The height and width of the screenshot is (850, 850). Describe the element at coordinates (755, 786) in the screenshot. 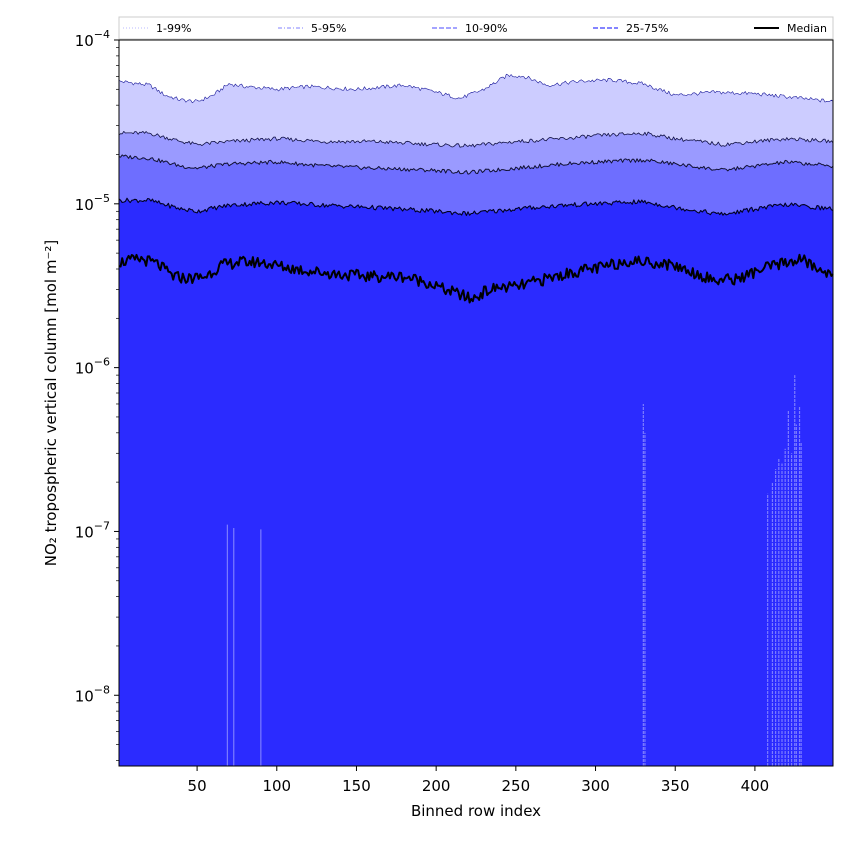

I see `x-tick-label: 400` at that location.